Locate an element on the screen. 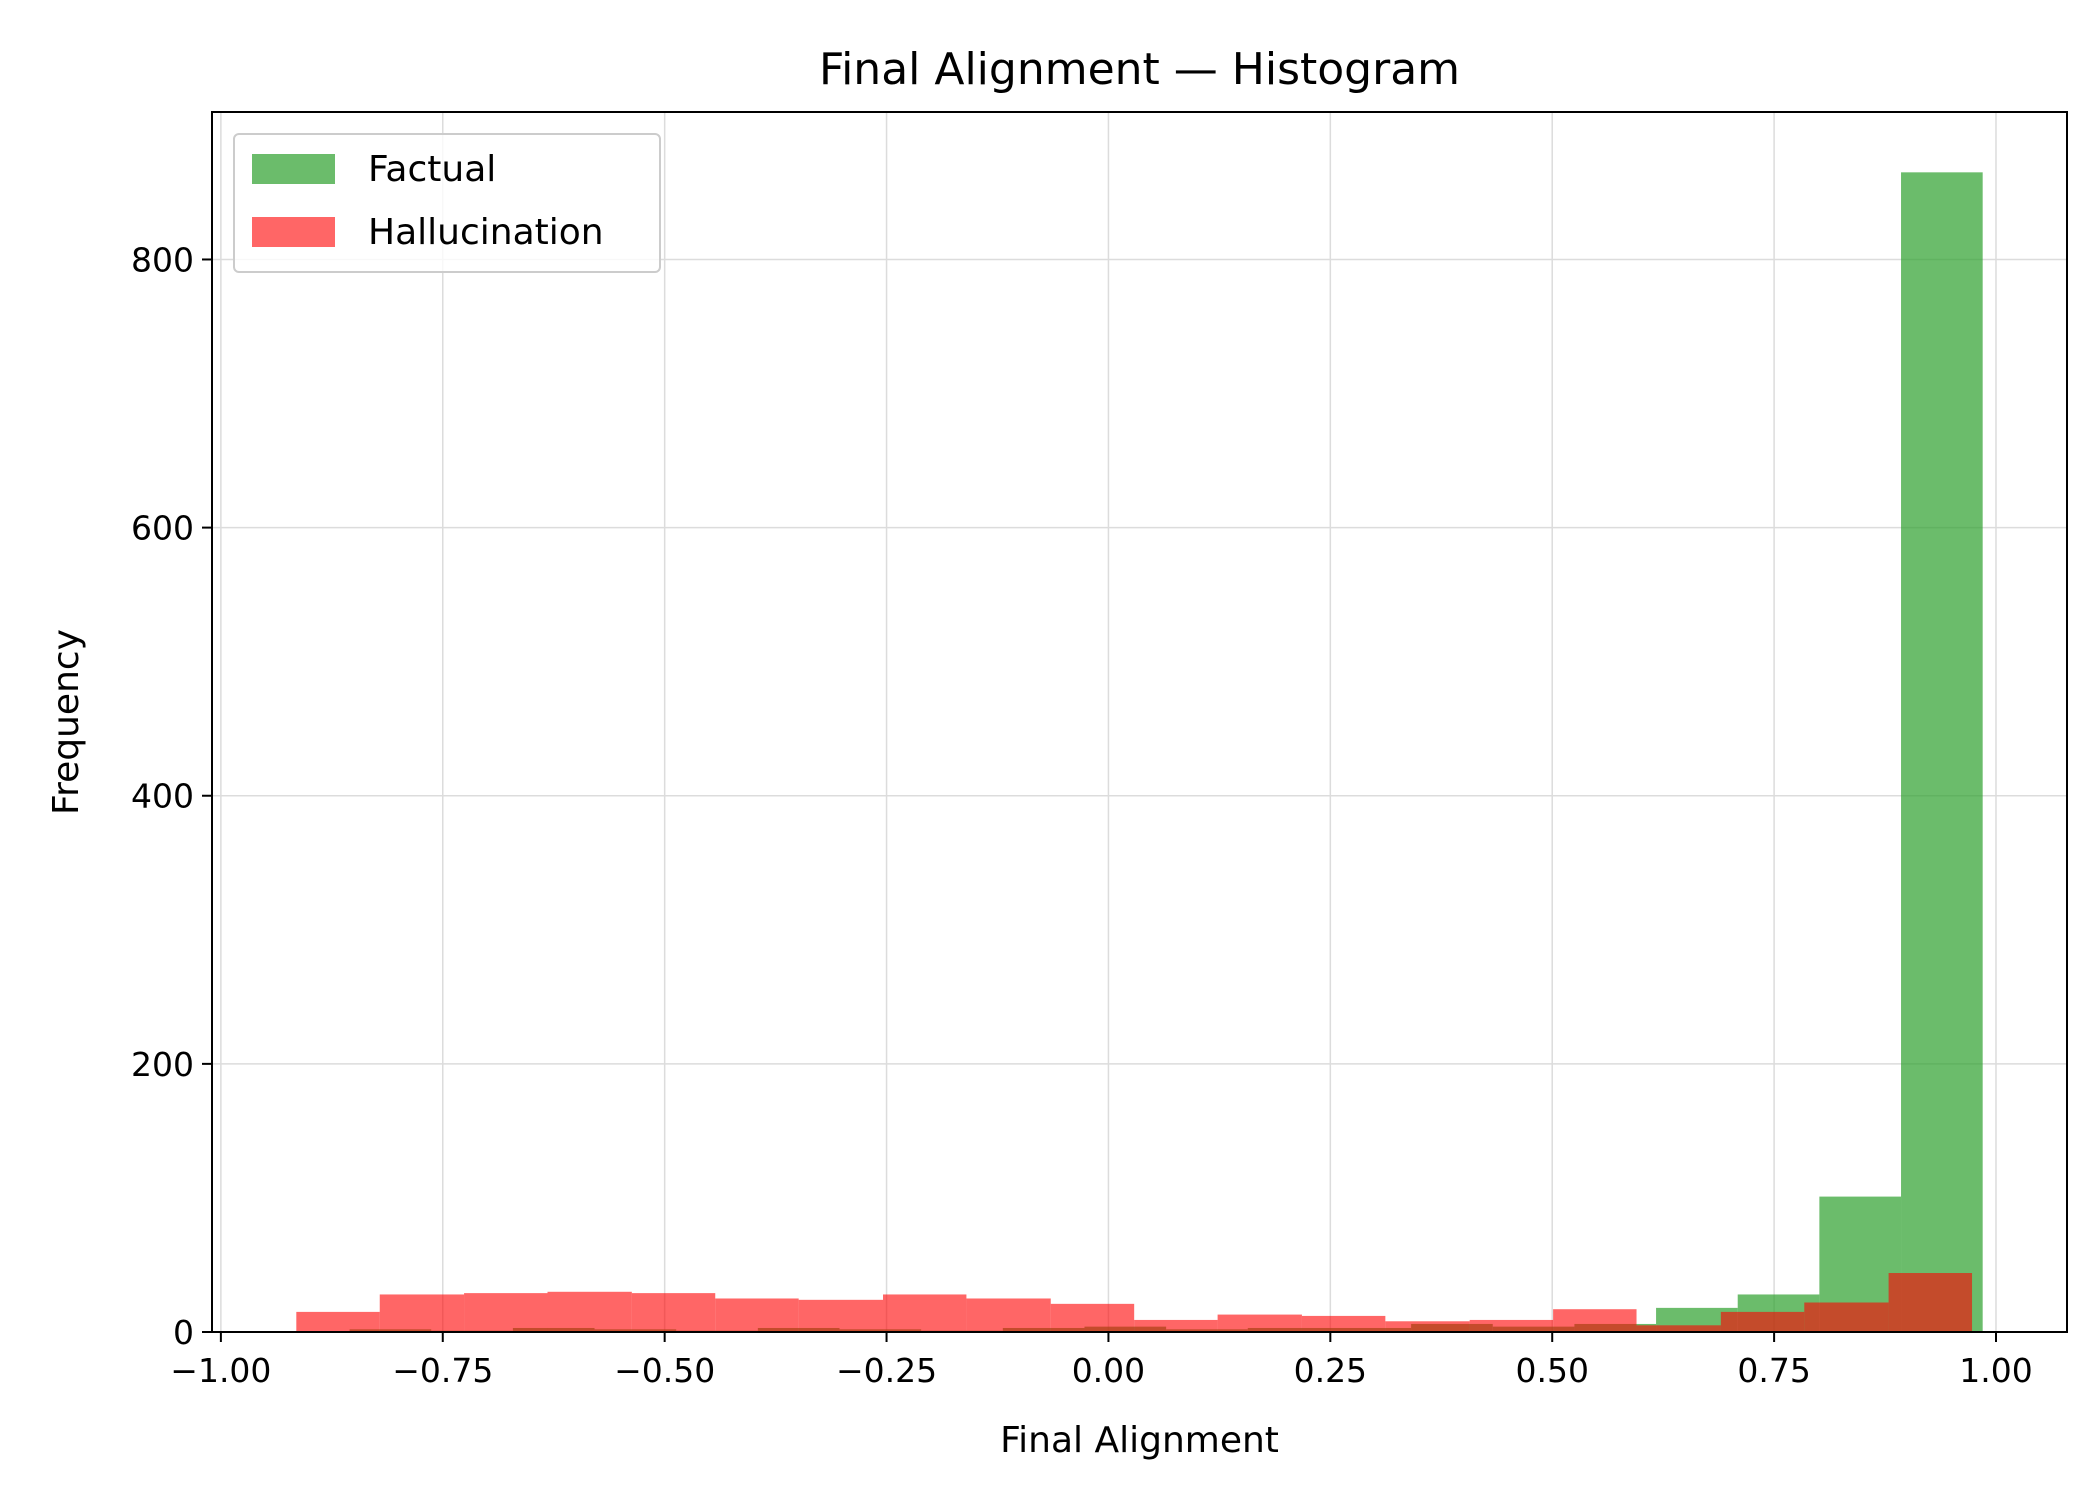 This screenshot has height=1500, width=2100. x-tick-label: −1.00 is located at coordinates (220, 1370).